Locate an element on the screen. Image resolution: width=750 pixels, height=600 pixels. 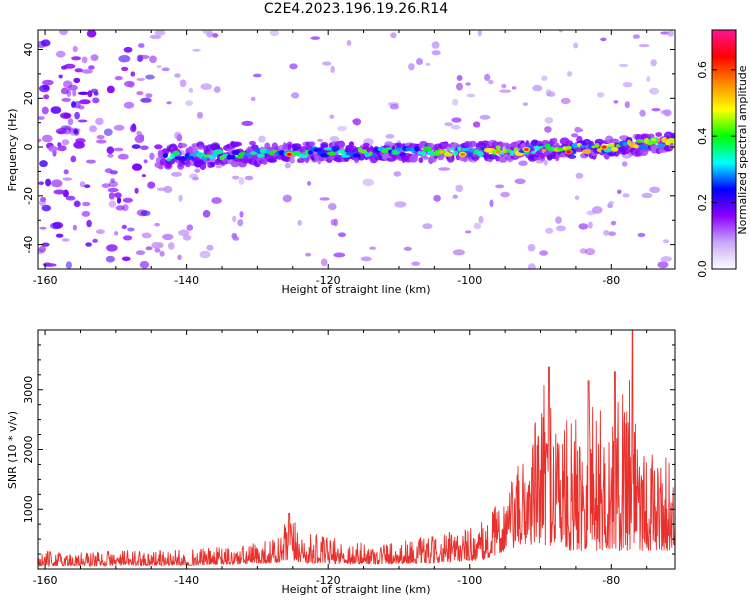
colorbar-bar is located at coordinates (724, 149).